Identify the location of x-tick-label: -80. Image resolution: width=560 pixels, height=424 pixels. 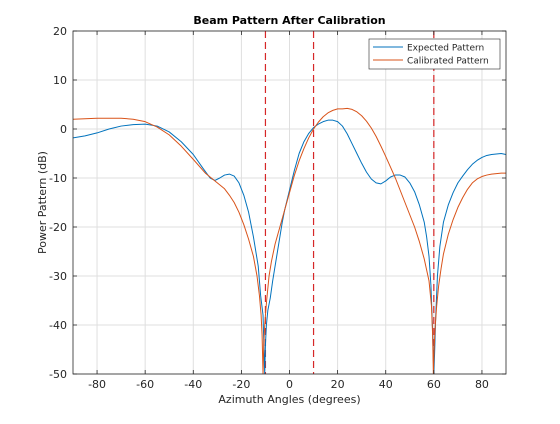
(97, 384).